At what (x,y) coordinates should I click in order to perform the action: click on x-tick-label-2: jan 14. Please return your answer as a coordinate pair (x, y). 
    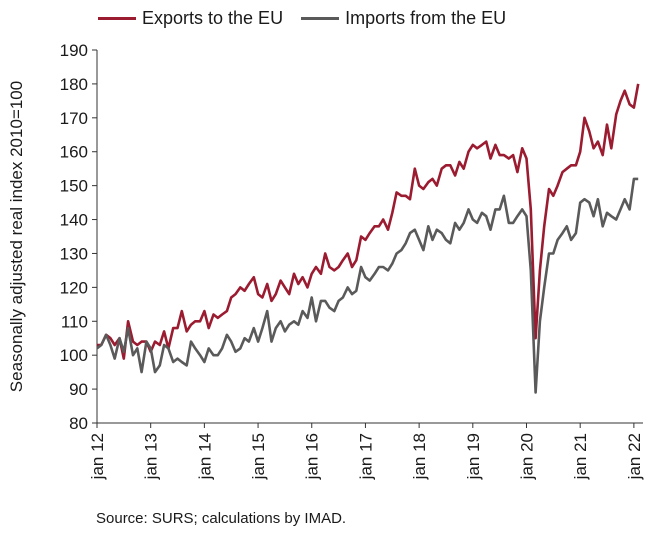
    Looking at the image, I should click on (204, 456).